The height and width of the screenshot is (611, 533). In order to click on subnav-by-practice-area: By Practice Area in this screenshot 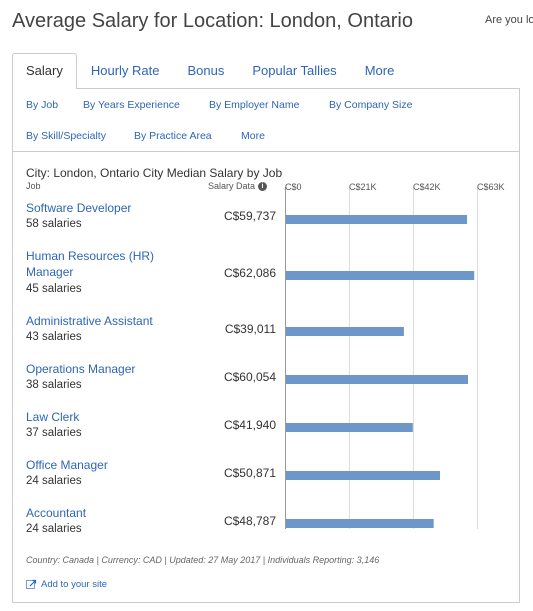, I will do `click(173, 136)`.